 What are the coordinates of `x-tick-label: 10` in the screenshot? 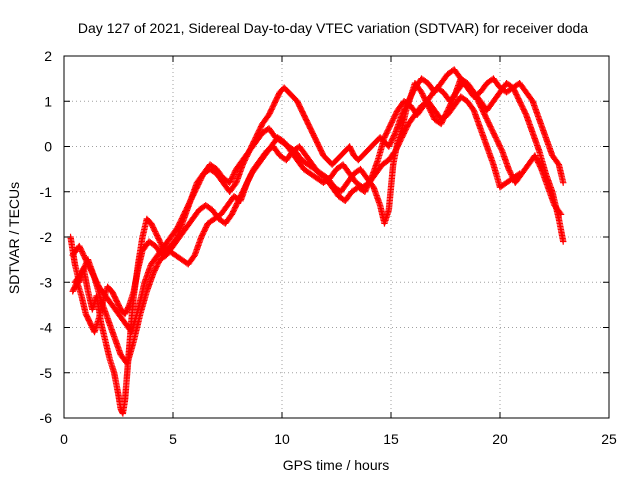 It's located at (282, 439).